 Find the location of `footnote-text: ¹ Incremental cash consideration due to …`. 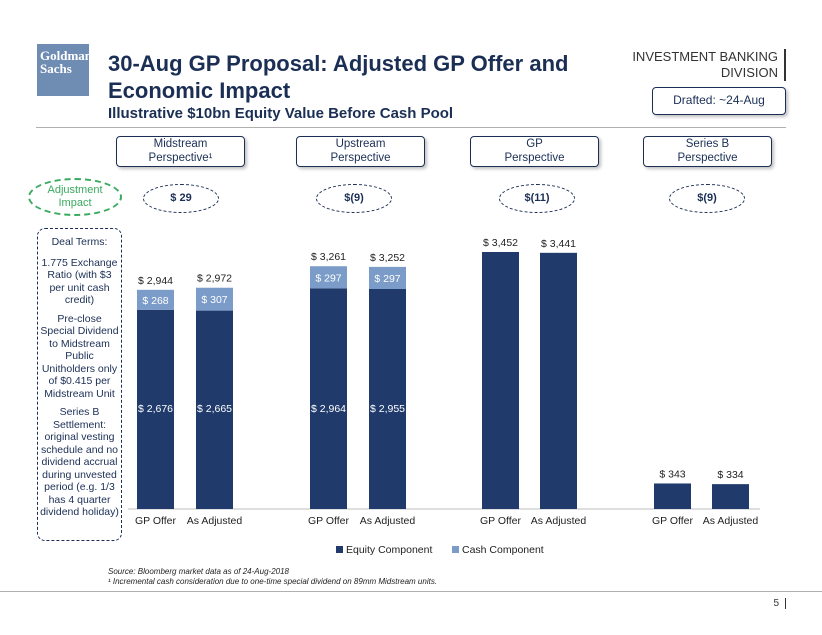

footnote-text: ¹ Incremental cash consideration due to … is located at coordinates (273, 581).